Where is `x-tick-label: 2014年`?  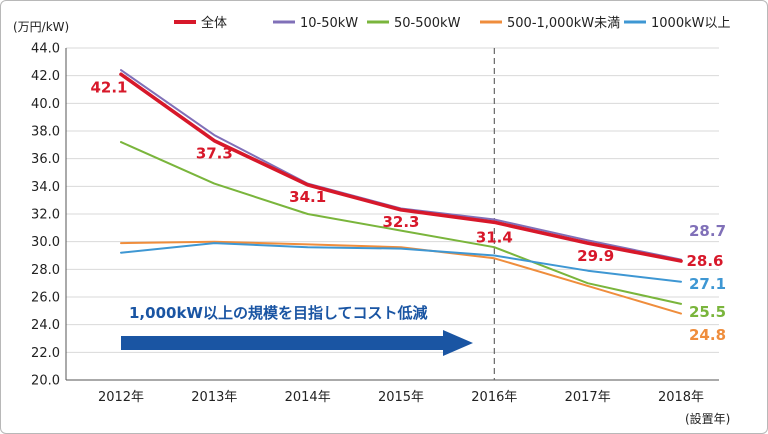
x-tick-label: 2014年 is located at coordinates (308, 397).